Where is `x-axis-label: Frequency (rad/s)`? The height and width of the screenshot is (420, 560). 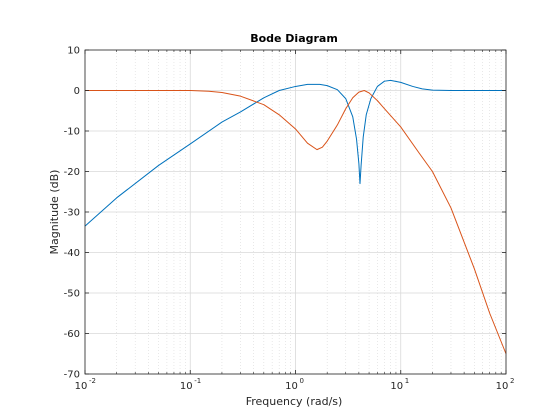 x-axis-label: Frequency (rad/s) is located at coordinates (294, 401).